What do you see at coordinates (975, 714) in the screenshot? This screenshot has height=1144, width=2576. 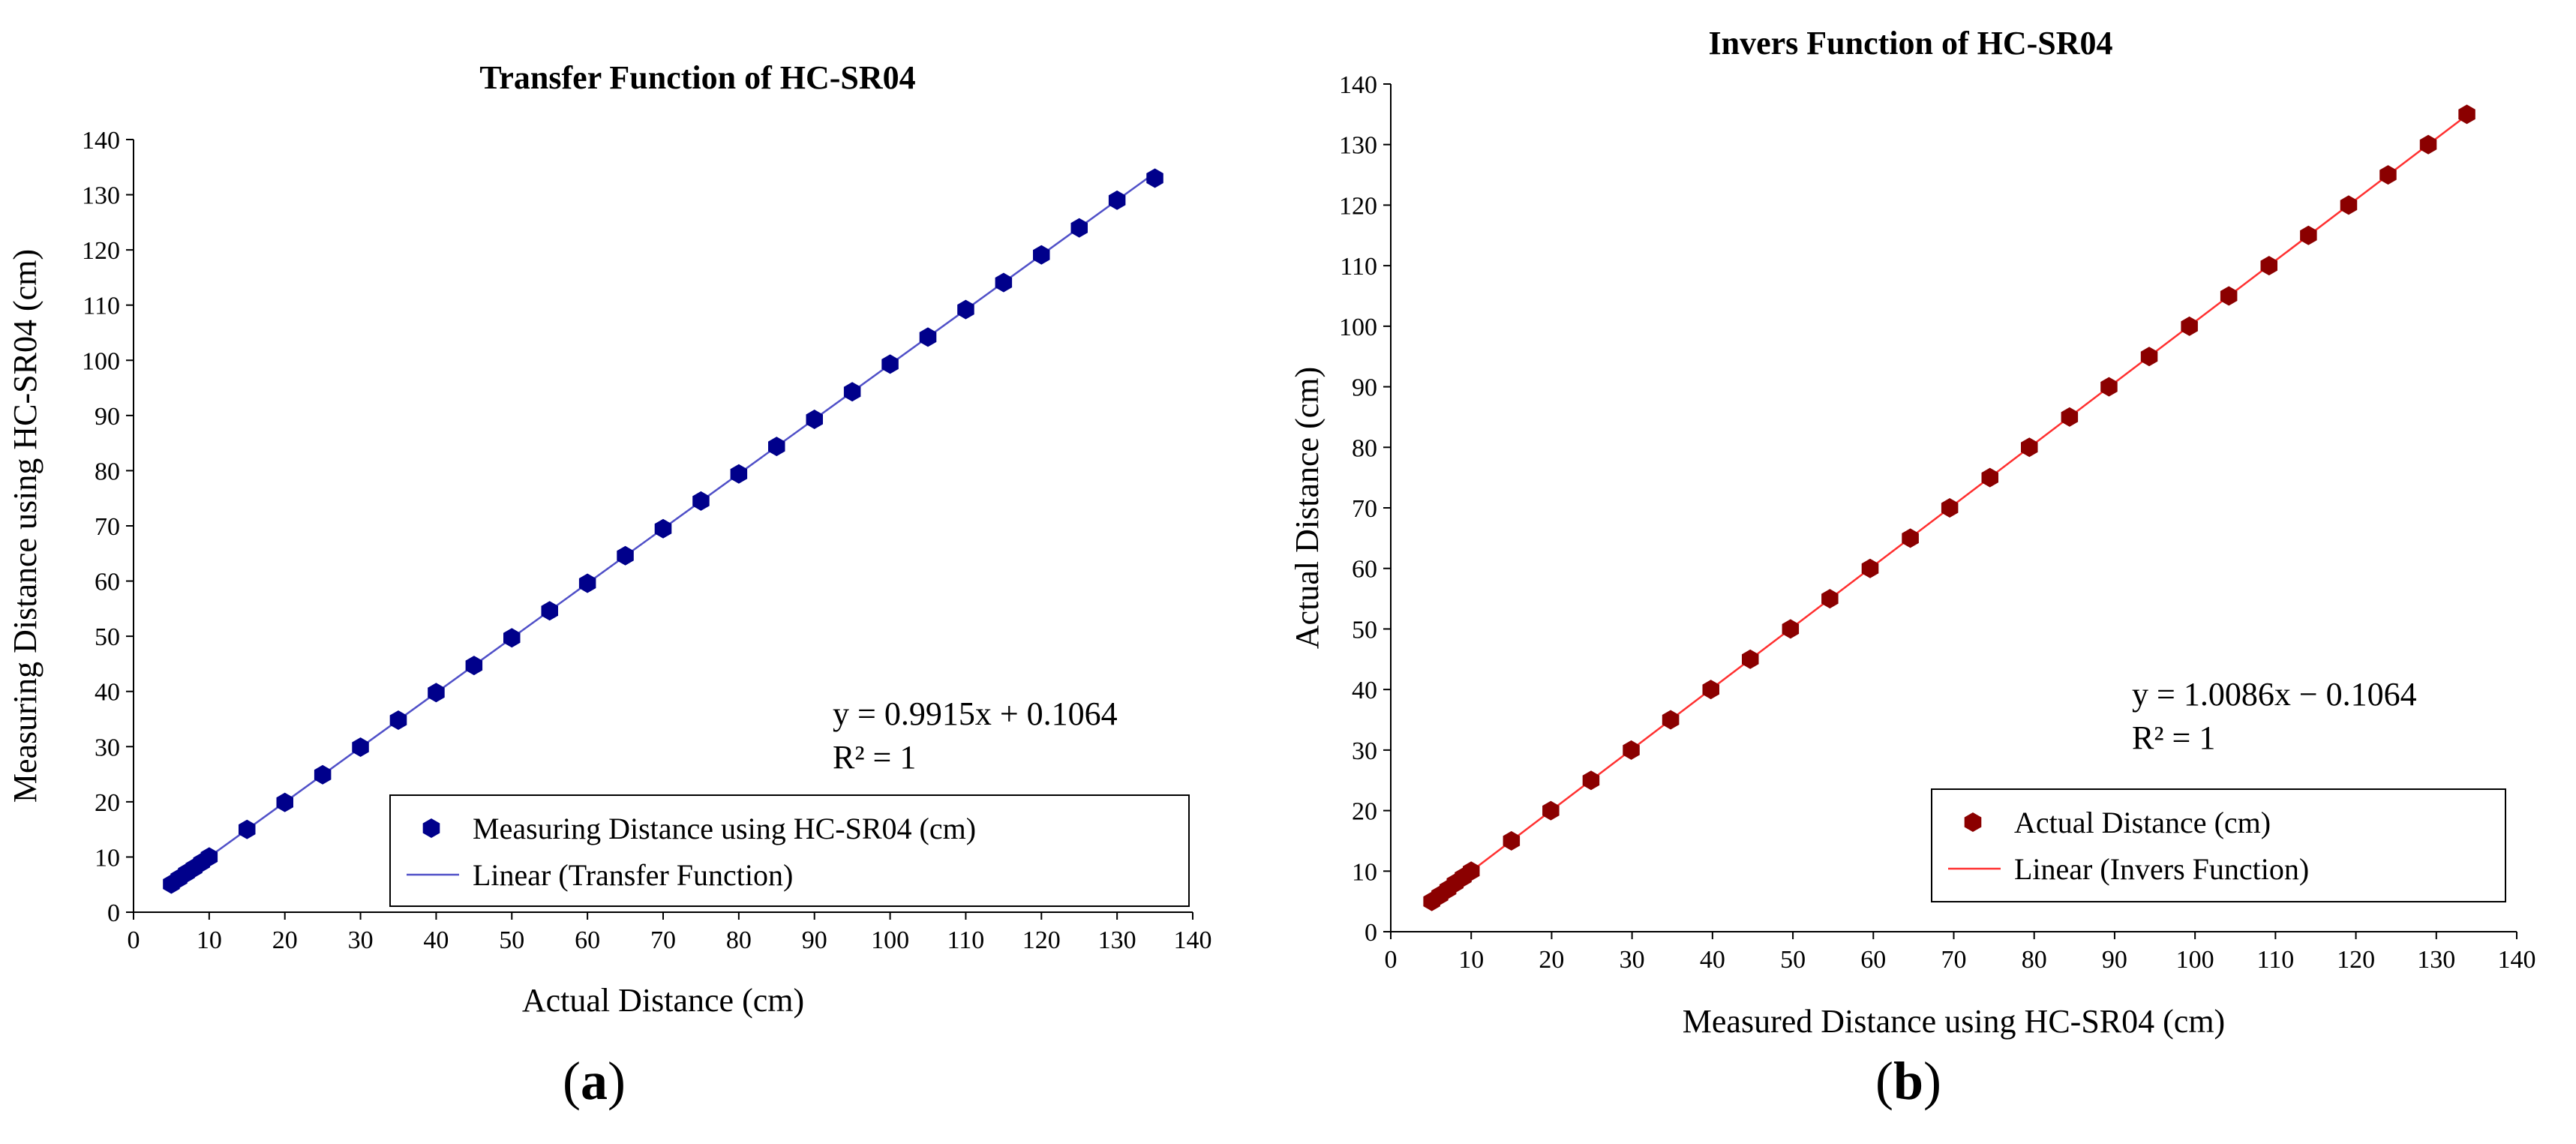 I see `trendline-equation: y = 0.9915x + 0.1064` at bounding box center [975, 714].